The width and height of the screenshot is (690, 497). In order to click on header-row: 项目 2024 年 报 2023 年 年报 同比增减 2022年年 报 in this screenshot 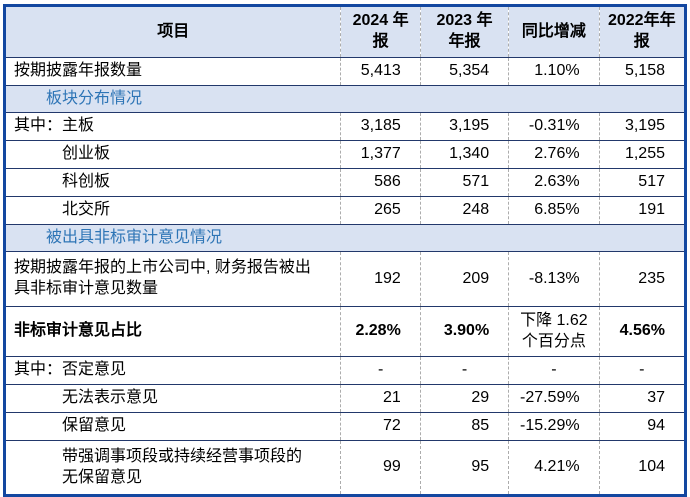, I will do `click(345, 31)`.